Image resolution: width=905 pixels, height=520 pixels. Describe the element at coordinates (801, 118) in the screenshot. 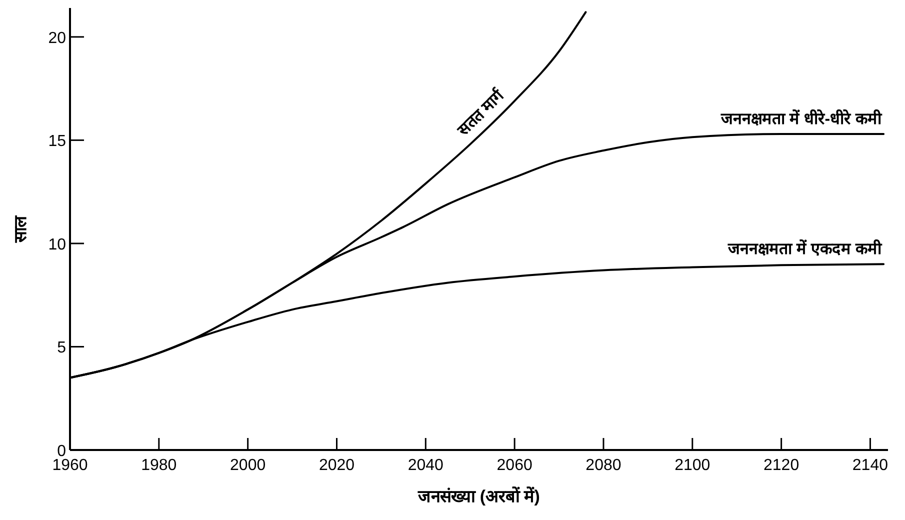

I see `series-label: जननक्षमता में धीरे-धीरे कमी` at that location.